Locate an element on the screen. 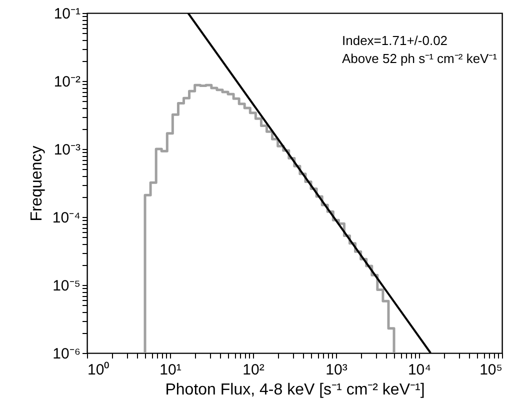  x-axis-title: Photon Flux, 4-8 keV [s⁻¹ cm⁻² keV⁻¹] is located at coordinates (295, 390).